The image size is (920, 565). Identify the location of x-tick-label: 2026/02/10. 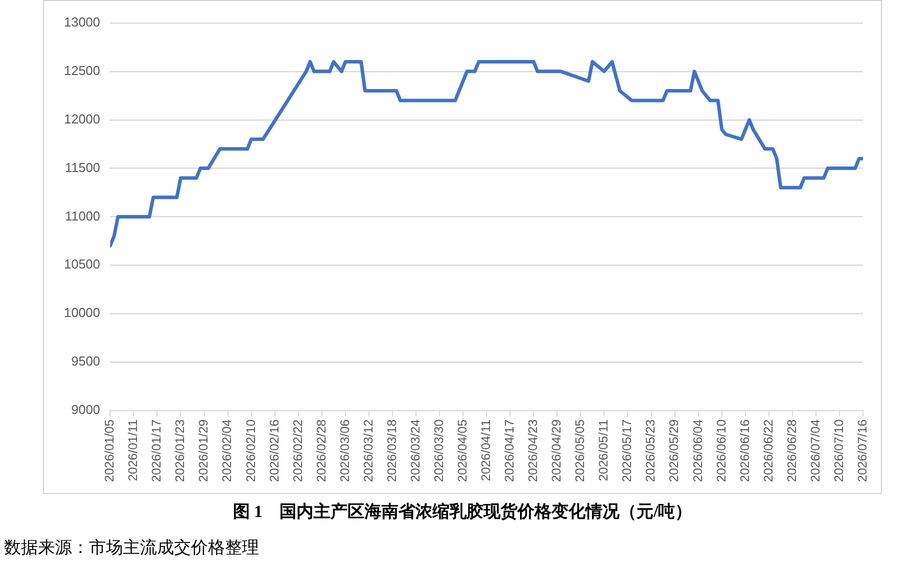
(251, 450).